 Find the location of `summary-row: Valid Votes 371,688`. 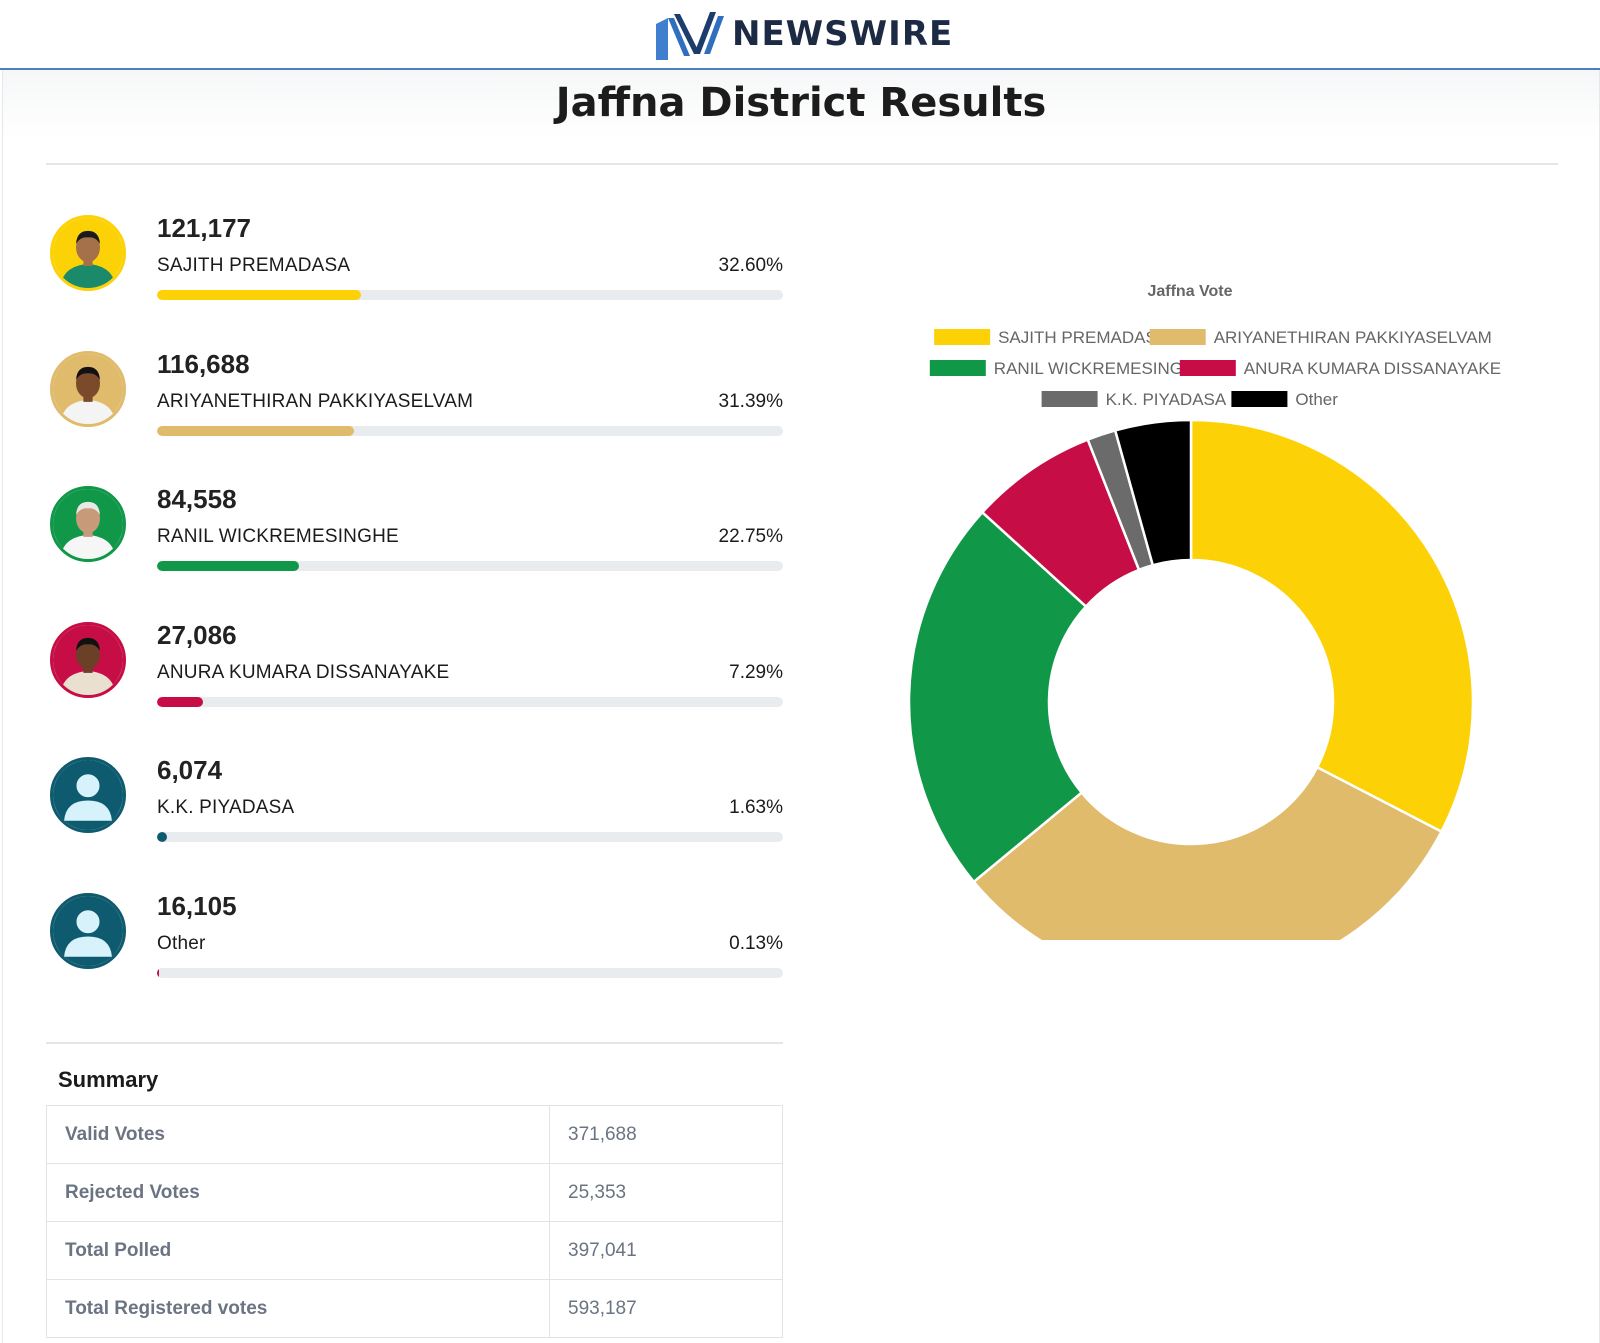

summary-row: Valid Votes 371,688 is located at coordinates (414, 1134).